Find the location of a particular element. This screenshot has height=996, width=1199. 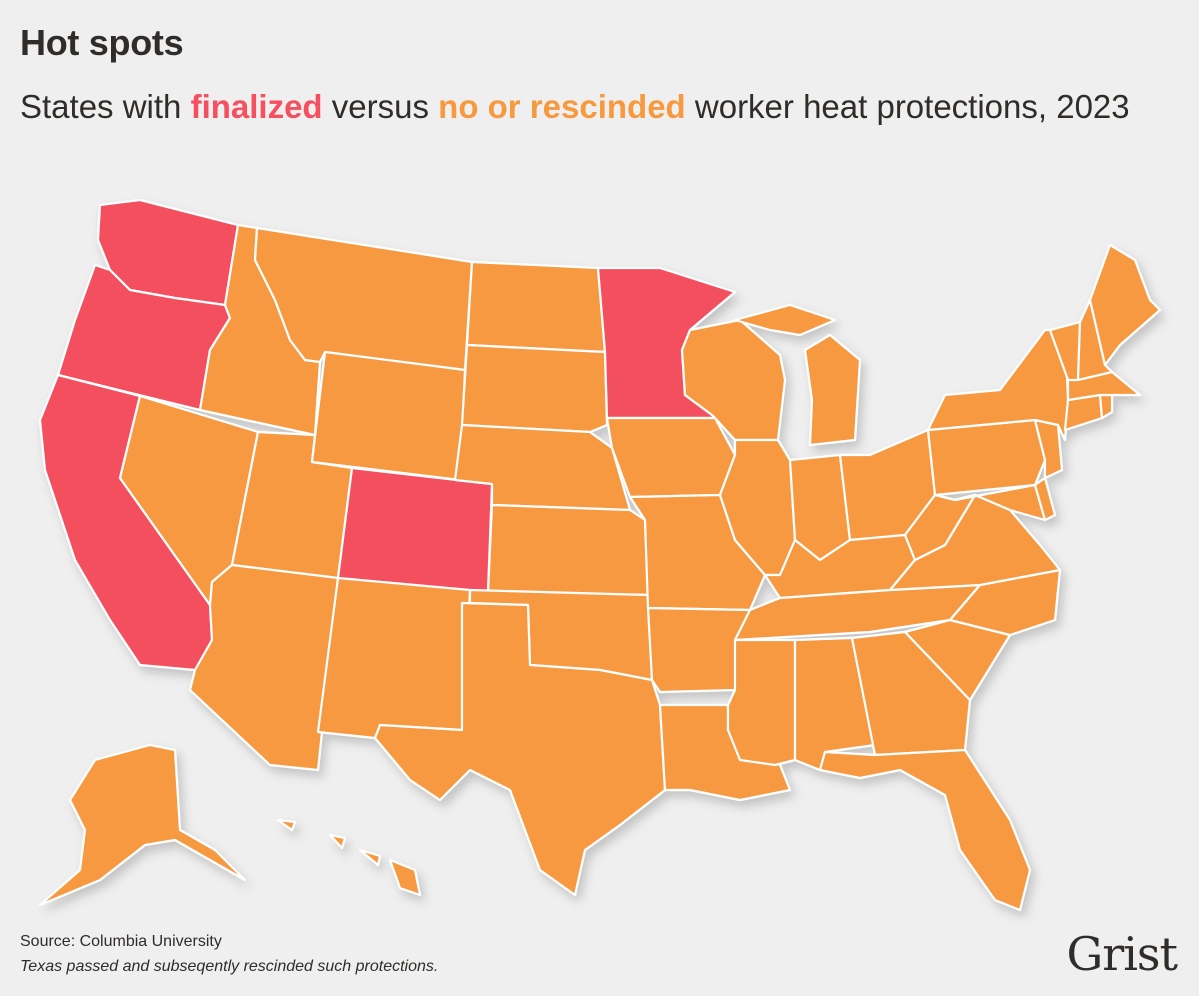

state-rhode-island is located at coordinates (1106, 406).